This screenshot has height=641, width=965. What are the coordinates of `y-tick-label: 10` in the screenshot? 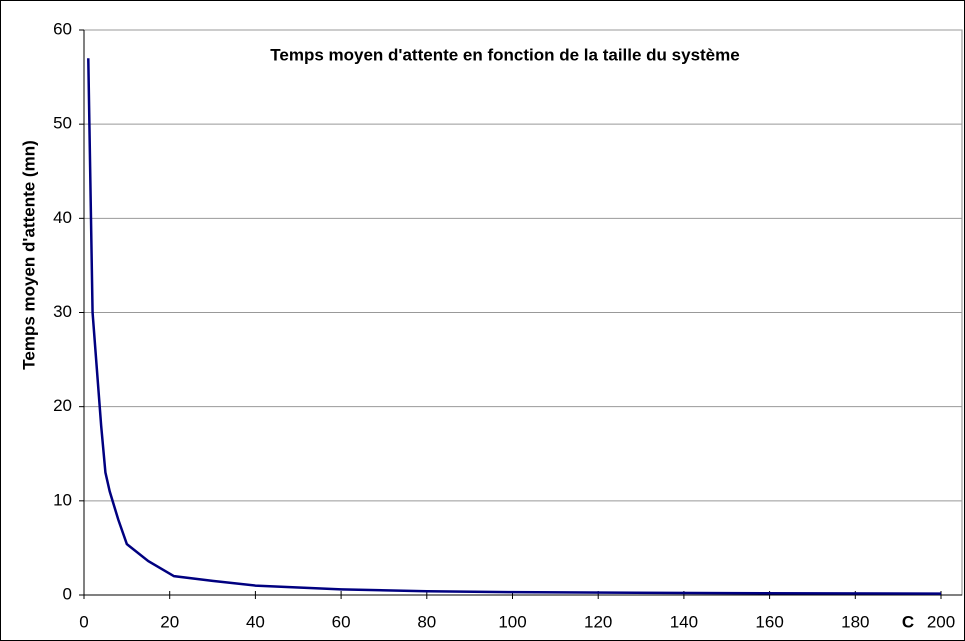 It's located at (62, 499).